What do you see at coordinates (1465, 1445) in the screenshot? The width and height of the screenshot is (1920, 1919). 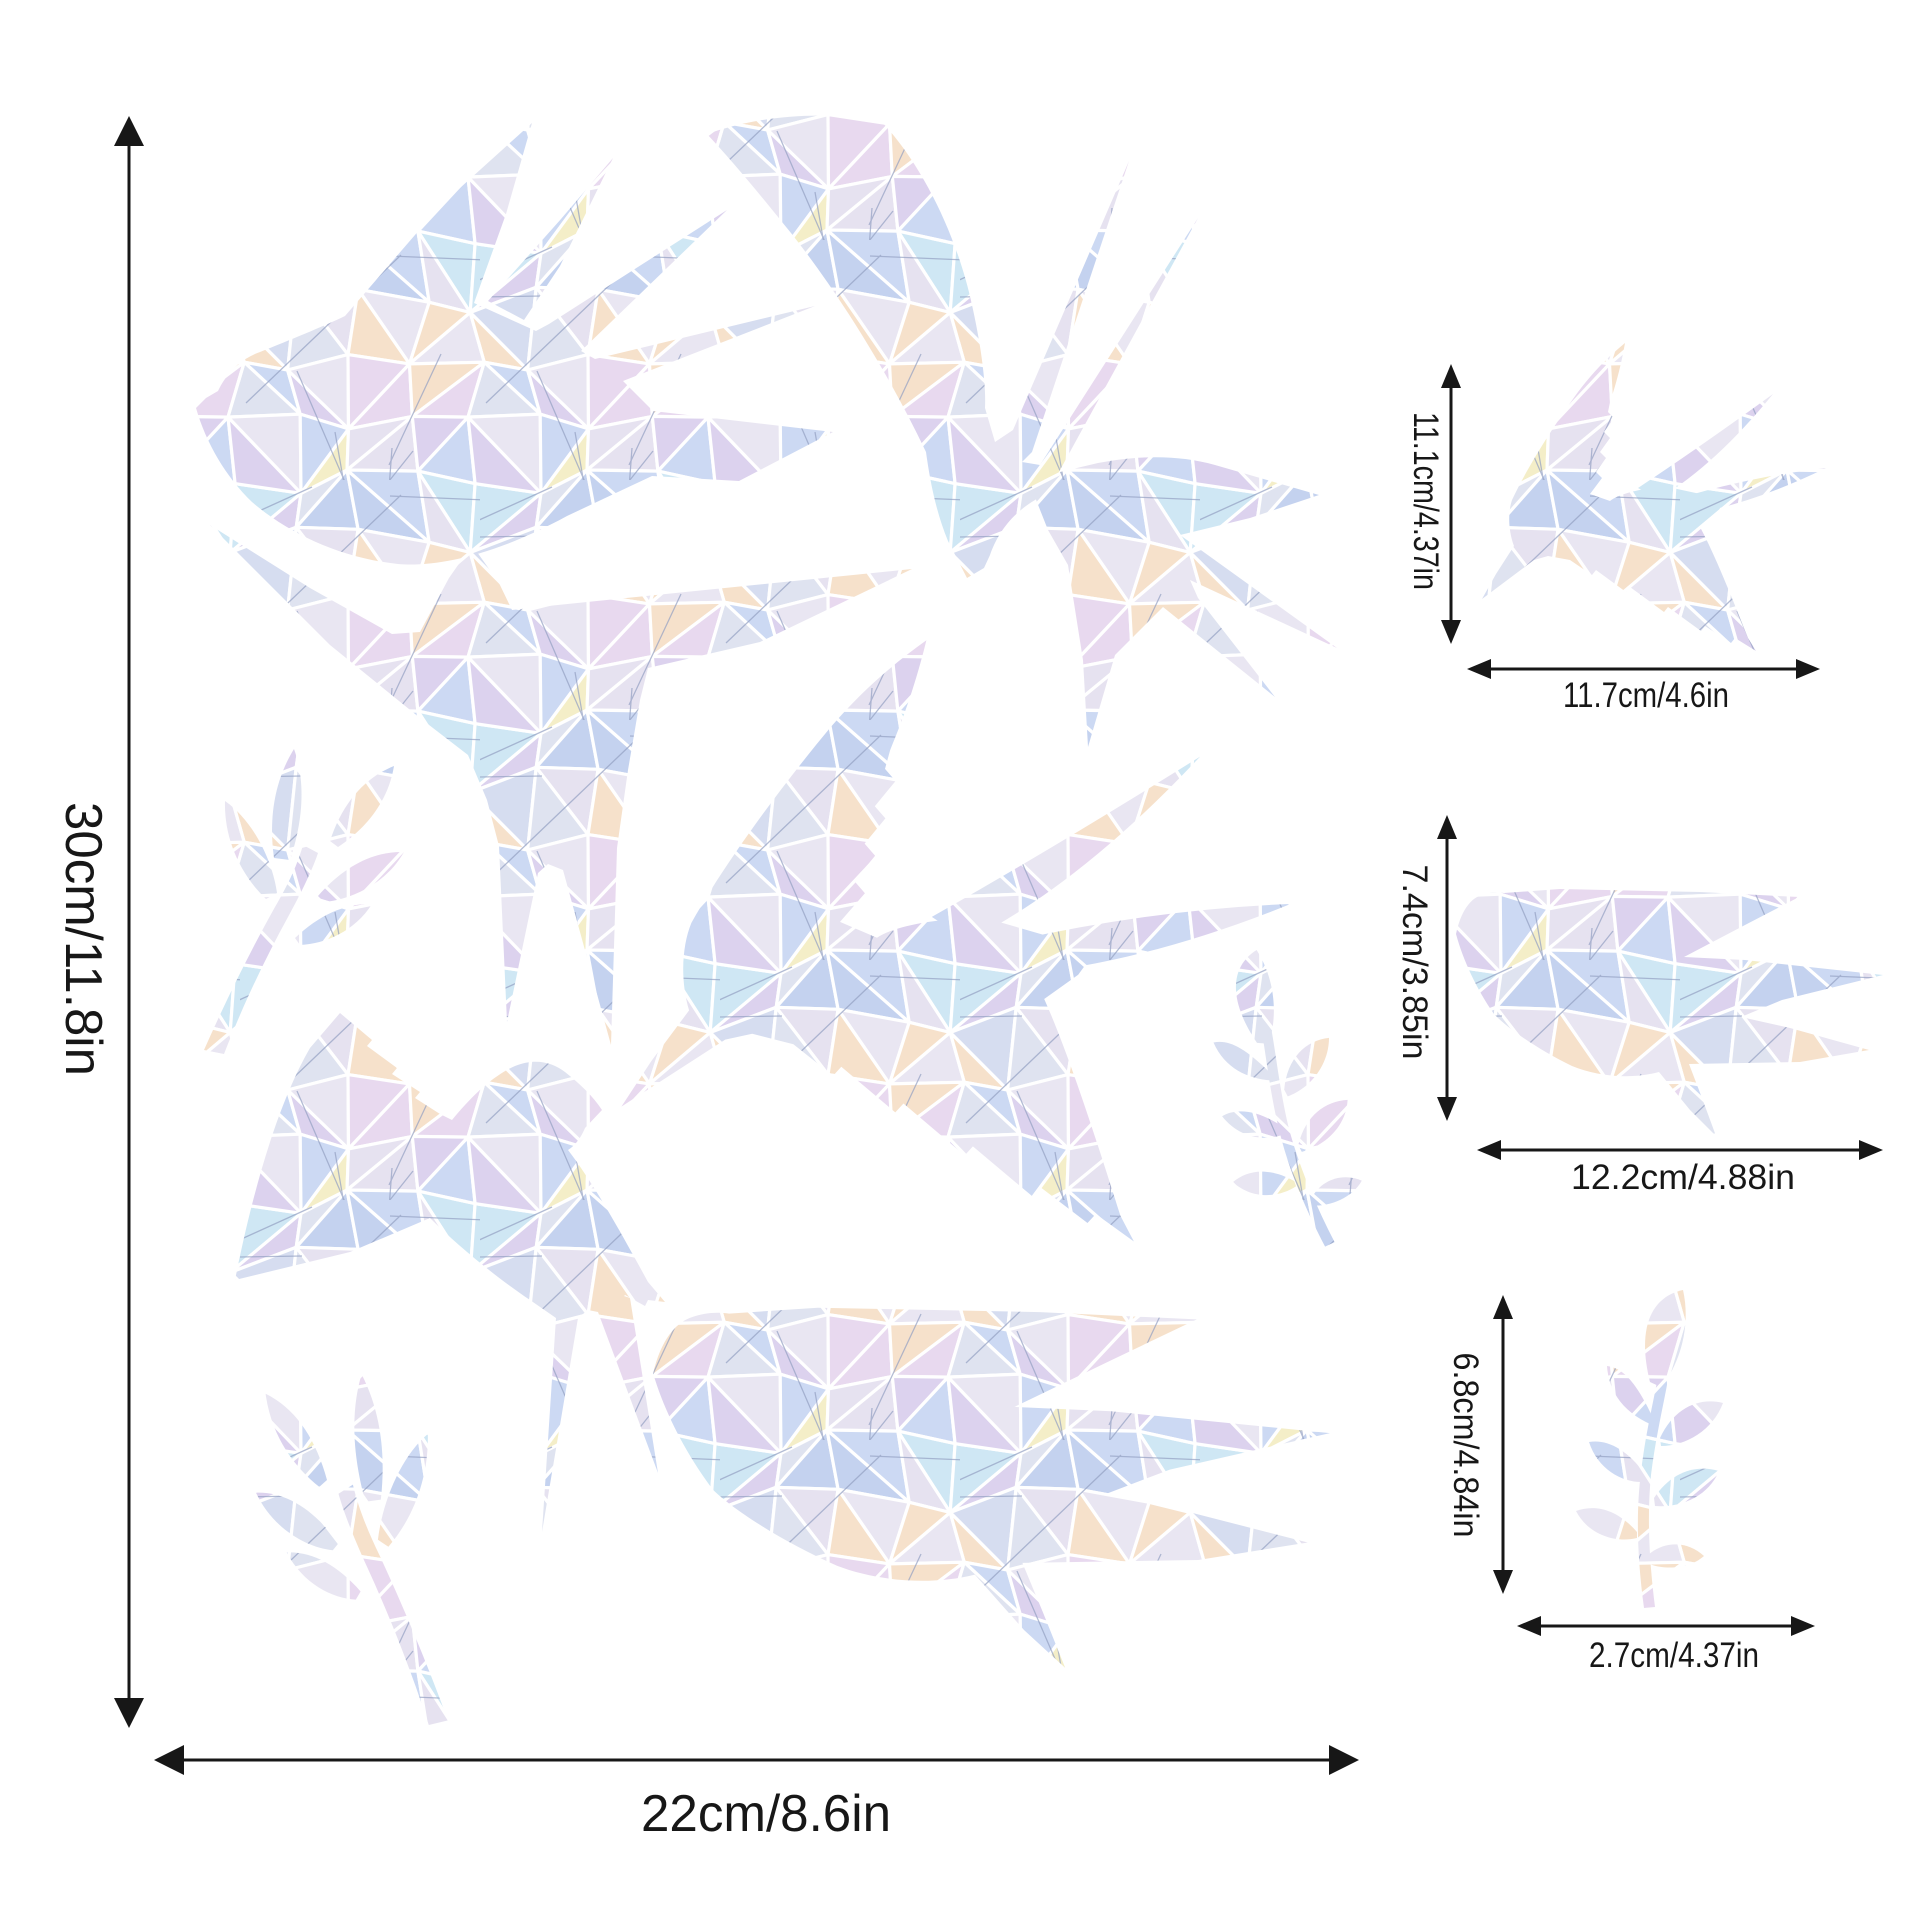 I see `svg-text: 6.8cm/4.84in` at bounding box center [1465, 1445].